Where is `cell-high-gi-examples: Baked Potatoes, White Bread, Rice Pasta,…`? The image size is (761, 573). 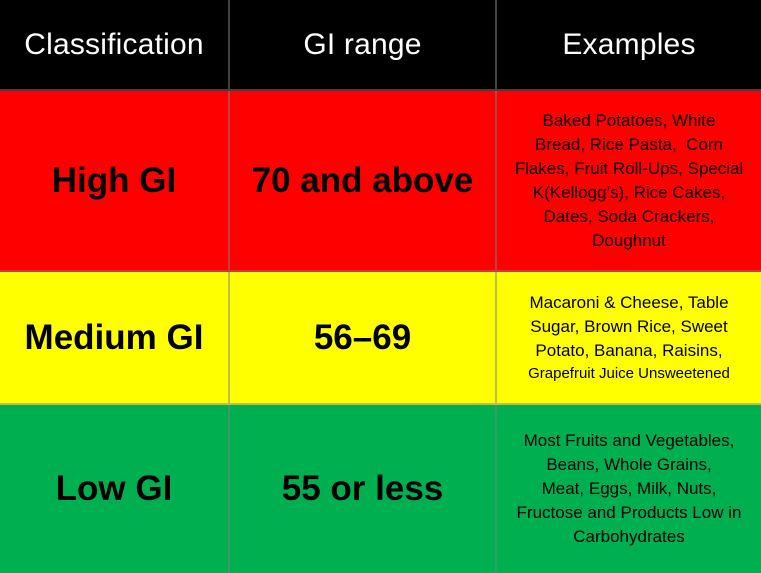 cell-high-gi-examples: Baked Potatoes, White Bread, Rice Pasta,… is located at coordinates (629, 181).